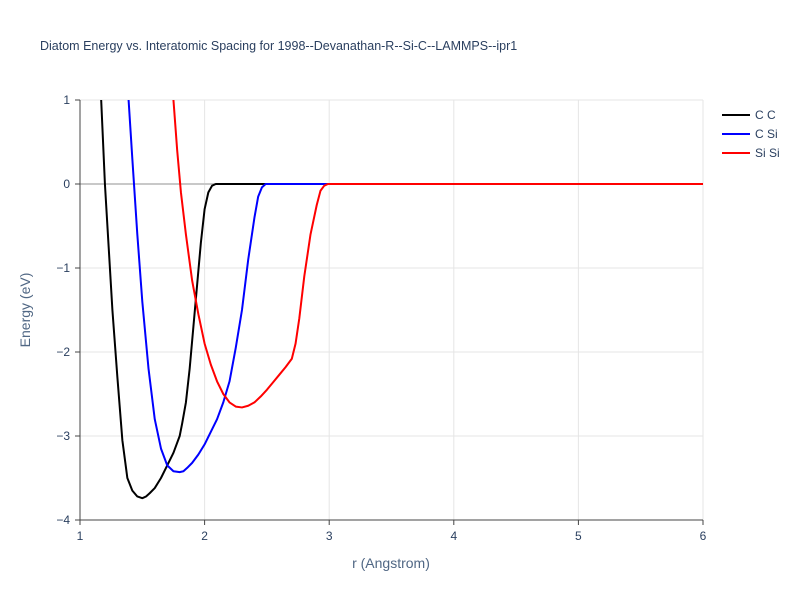  Describe the element at coordinates (63, 520) in the screenshot. I see `y-tick-label: −4` at that location.